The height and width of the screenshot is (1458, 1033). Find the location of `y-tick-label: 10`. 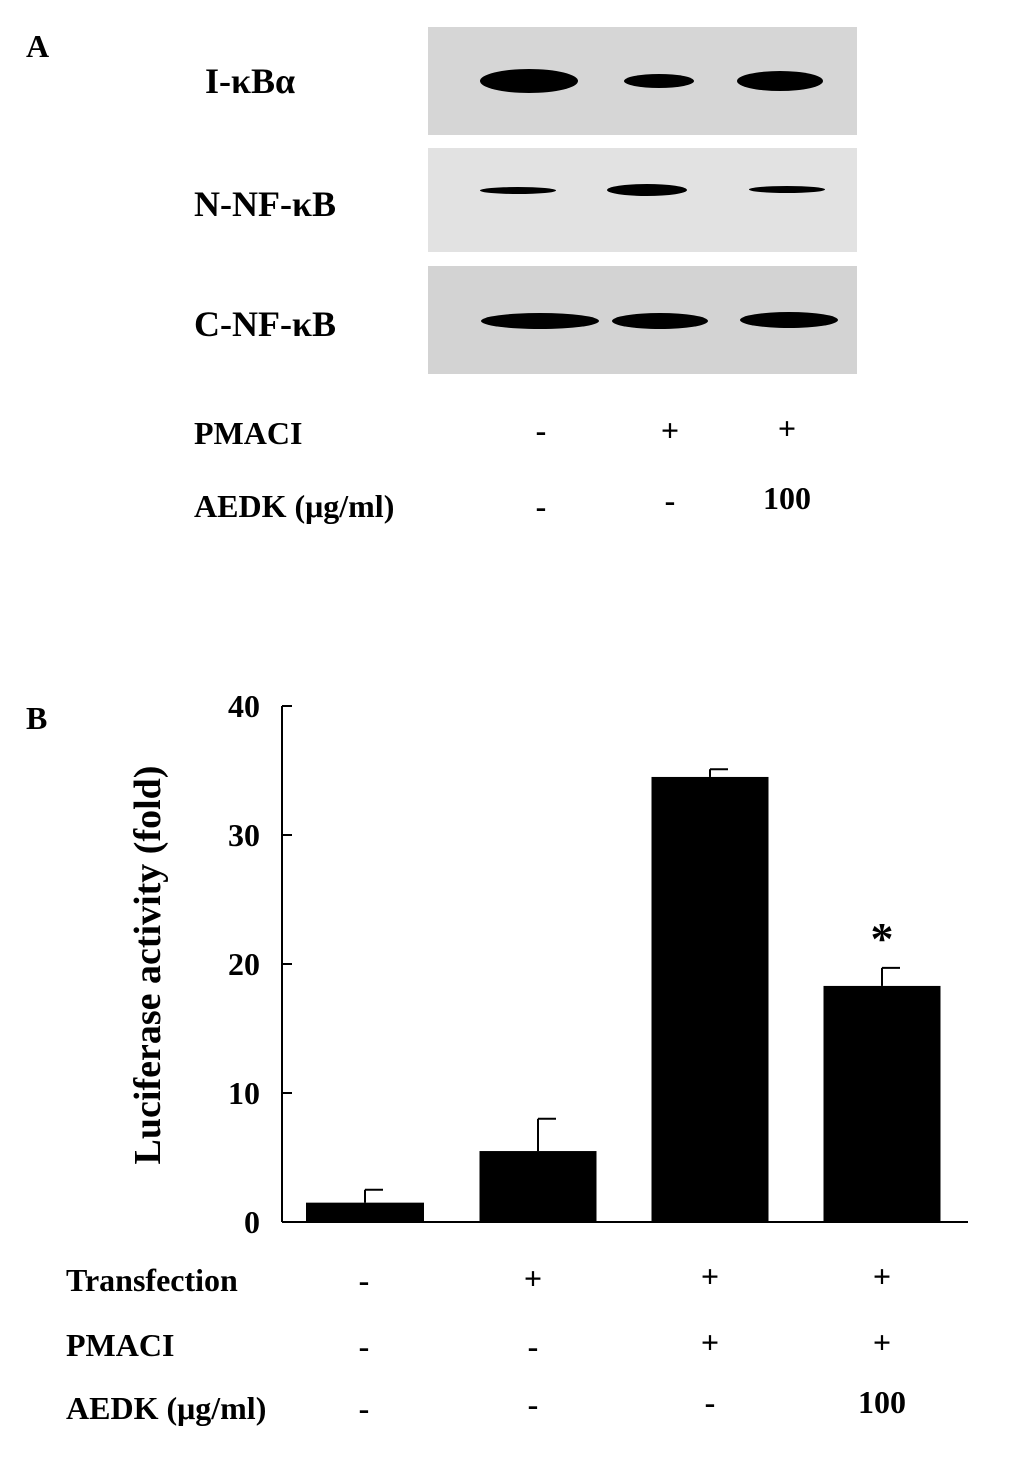

y-tick-label: 10 is located at coordinates (244, 1093).